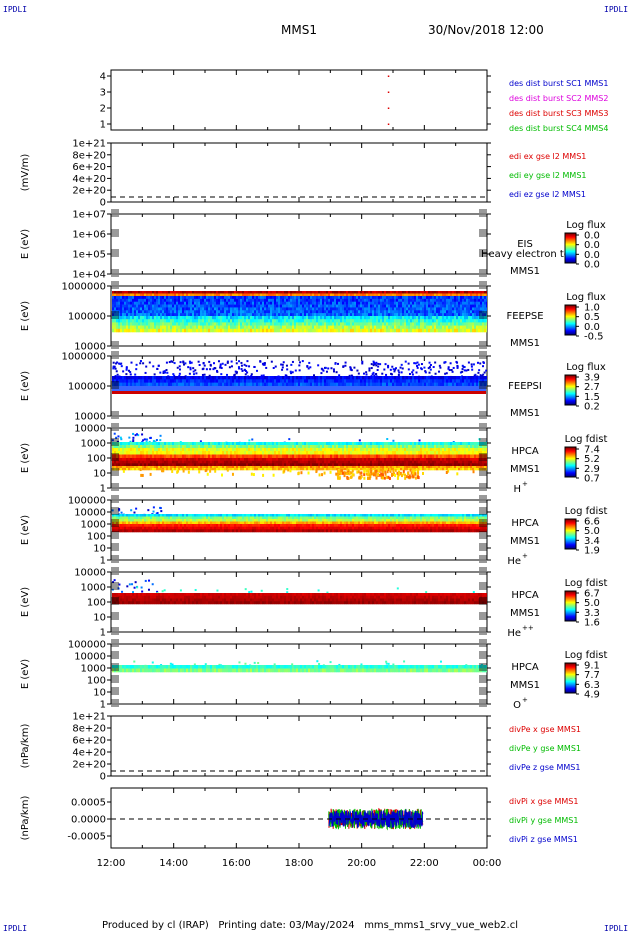  Describe the element at coordinates (299, 456) in the screenshot. I see `heatmap-hpca_h` at that location.